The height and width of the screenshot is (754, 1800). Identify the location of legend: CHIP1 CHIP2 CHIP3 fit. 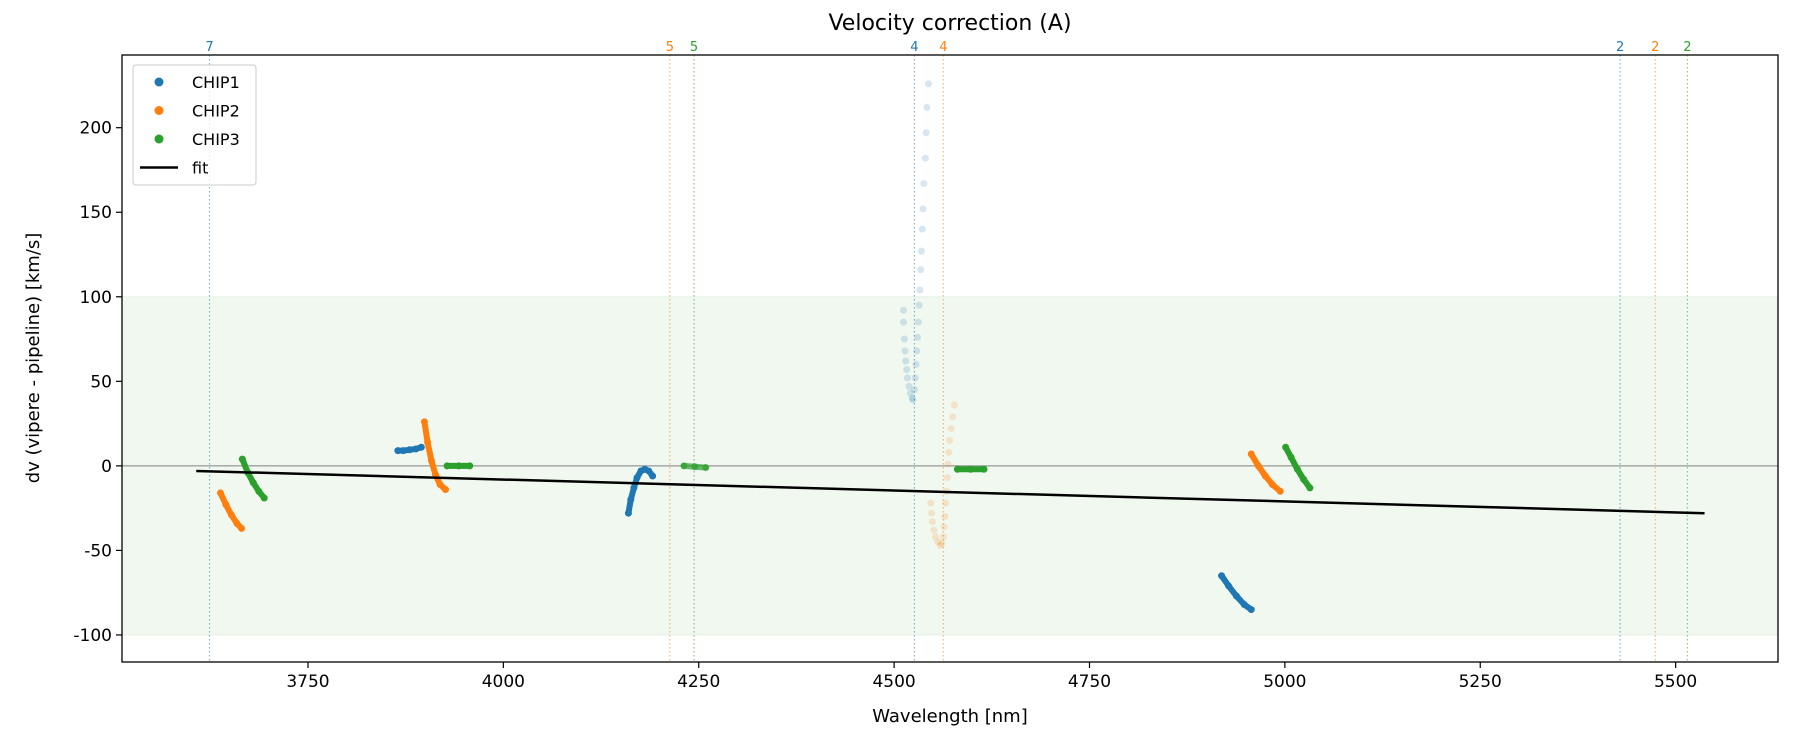
(194, 125).